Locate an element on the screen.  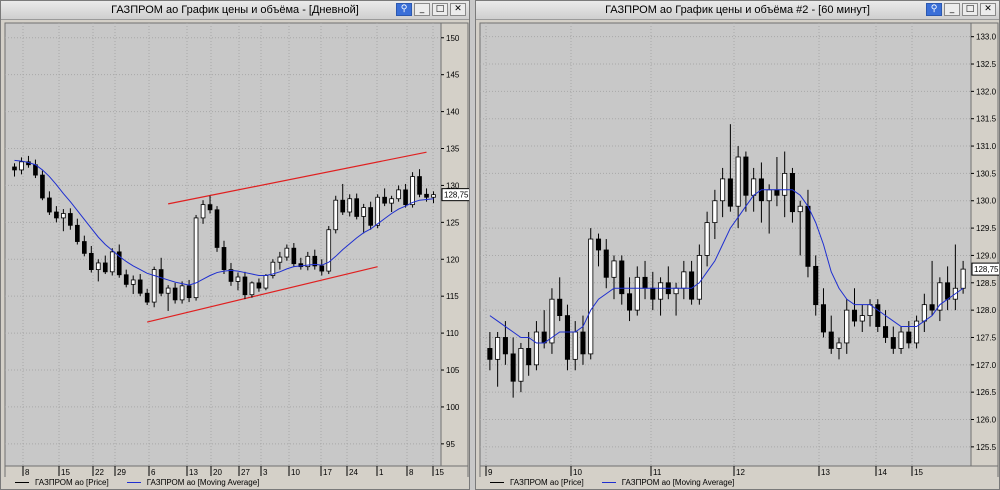
legend-item-price: ГАЗПРОМ ао [Price] is located at coordinates (537, 482).